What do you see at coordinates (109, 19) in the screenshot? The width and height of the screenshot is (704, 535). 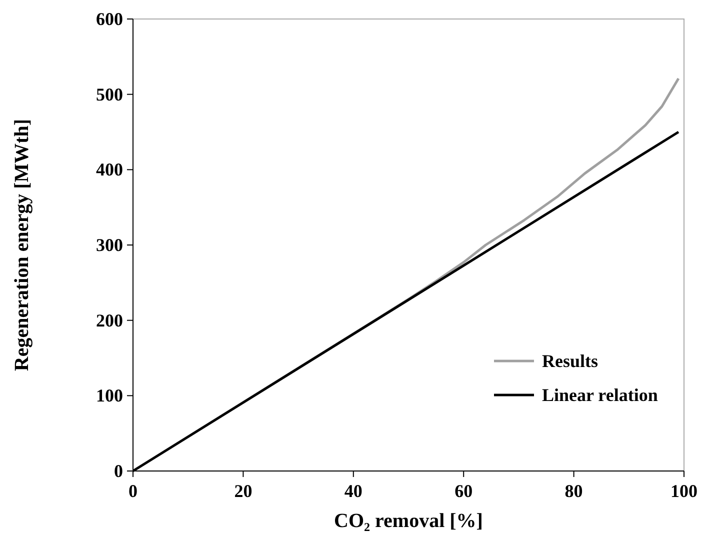 I see `y-tick-label: 600` at bounding box center [109, 19].